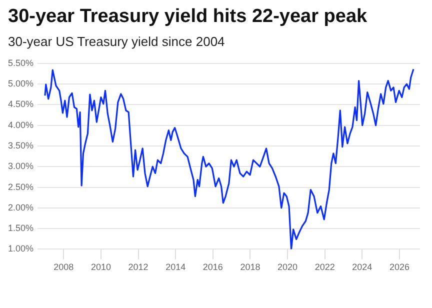  I want to click on y-tick-label: 4.00%, so click(21, 125).